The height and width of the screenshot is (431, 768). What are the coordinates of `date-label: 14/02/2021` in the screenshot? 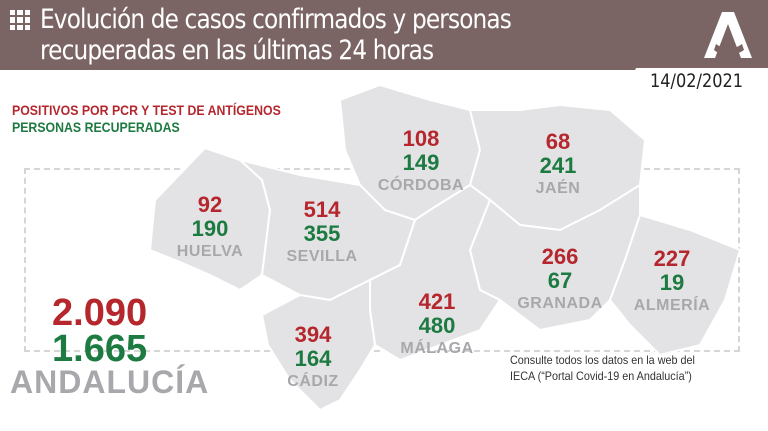 It's located at (697, 81).